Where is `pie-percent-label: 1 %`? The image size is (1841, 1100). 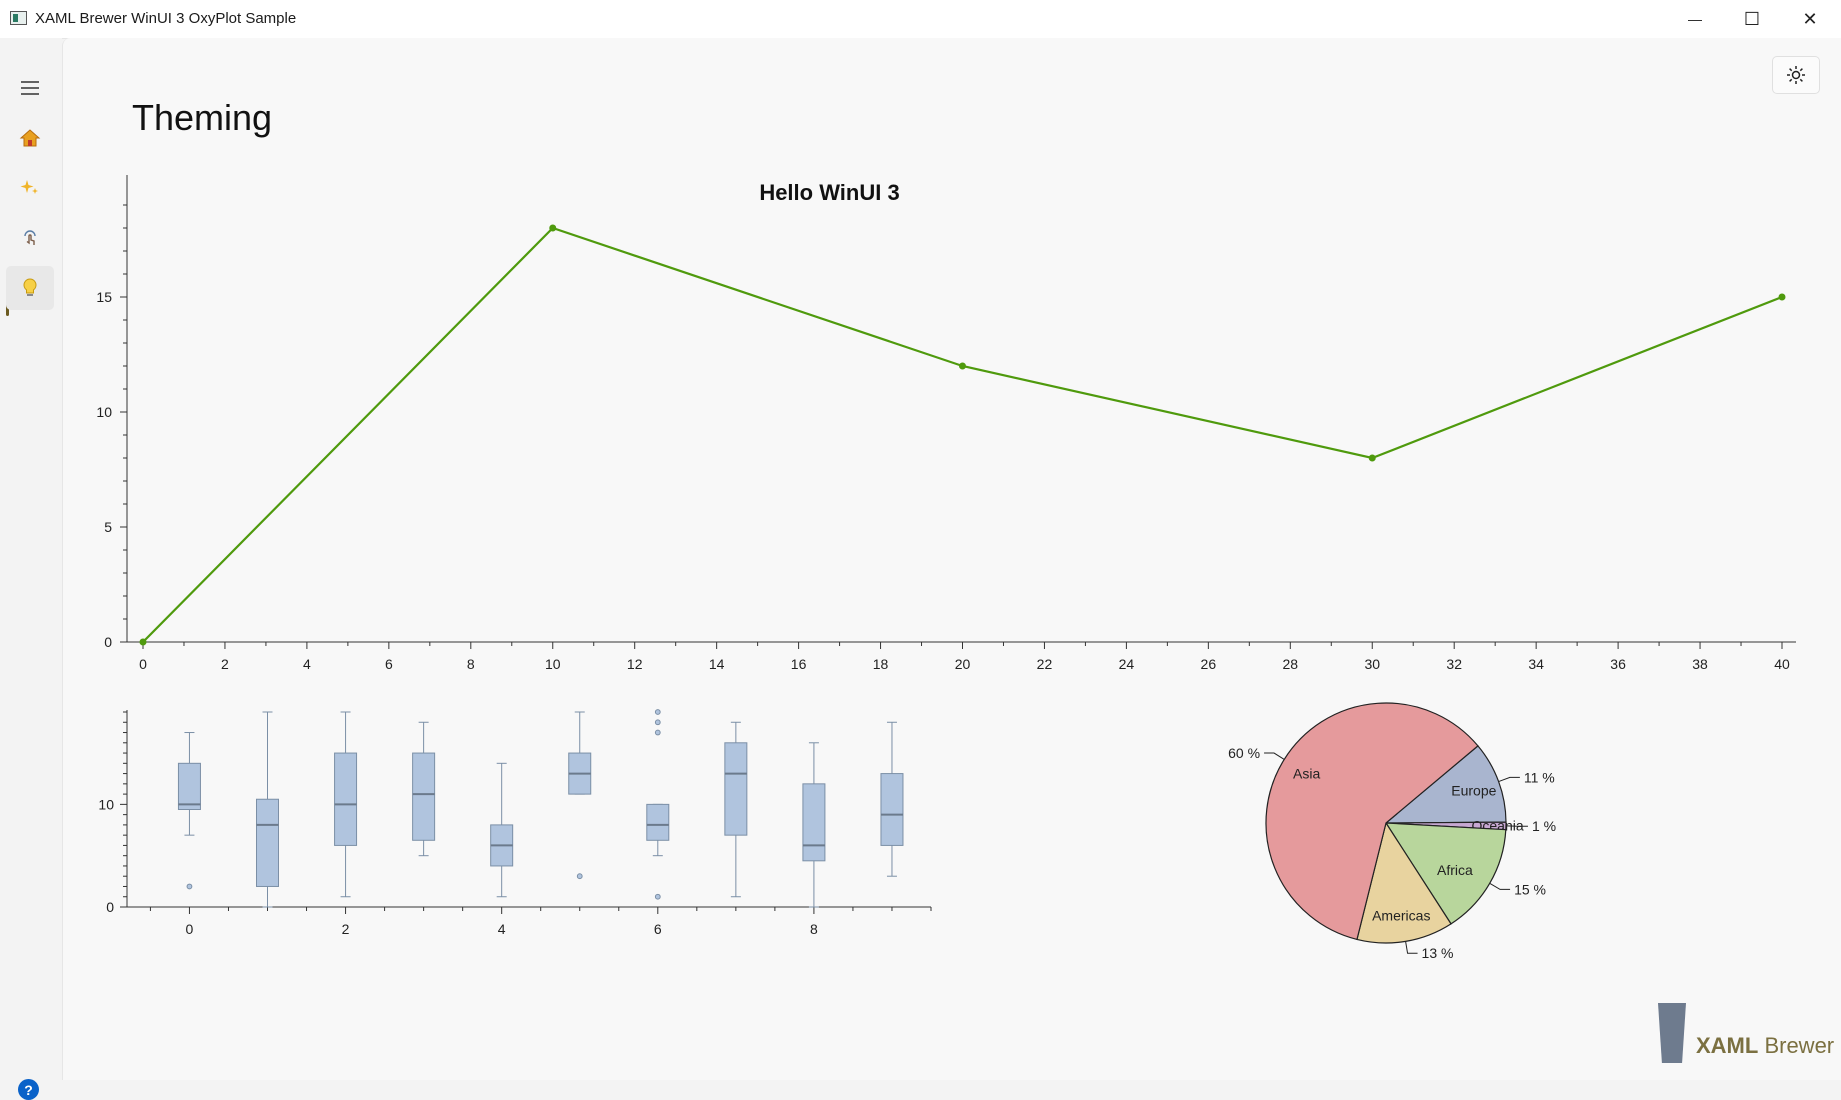 pie-percent-label: 1 % is located at coordinates (1544, 826).